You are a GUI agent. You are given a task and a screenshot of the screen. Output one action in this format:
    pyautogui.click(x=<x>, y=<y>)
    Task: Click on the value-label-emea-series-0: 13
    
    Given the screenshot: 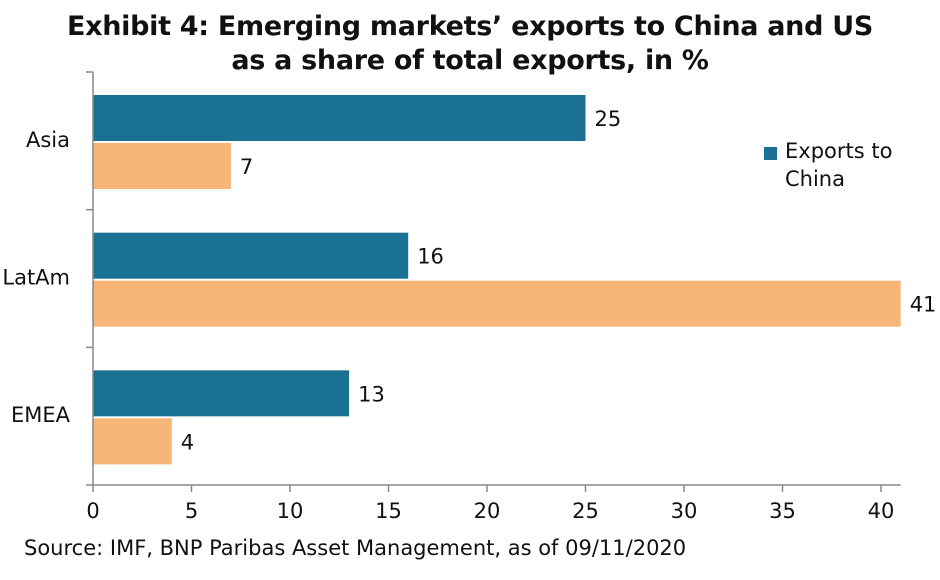 What is the action you would take?
    pyautogui.click(x=371, y=394)
    